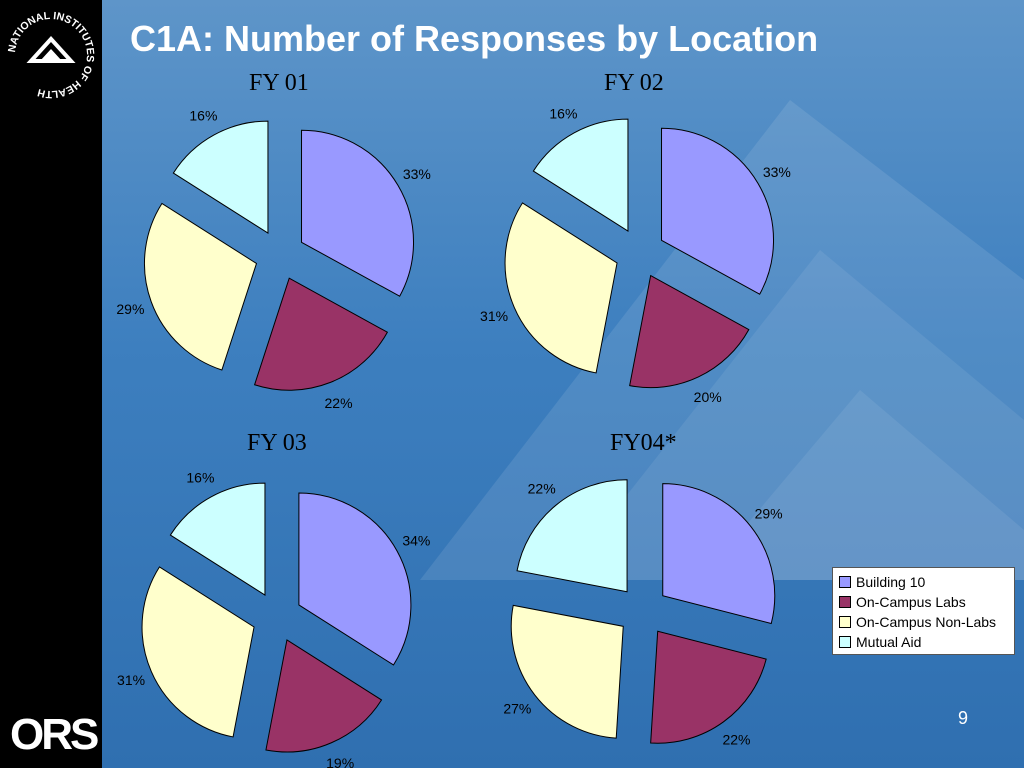 The width and height of the screenshot is (1024, 768). What do you see at coordinates (277, 443) in the screenshot?
I see `chart-title-fy03: FY 03` at bounding box center [277, 443].